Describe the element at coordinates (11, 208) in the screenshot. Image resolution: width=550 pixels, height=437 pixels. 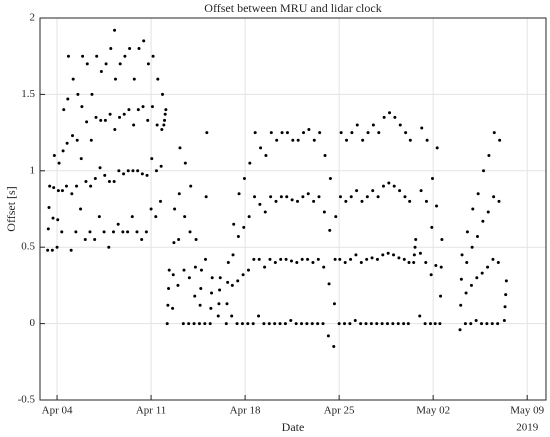
I see `y-axis-label: Offset [s]` at that location.